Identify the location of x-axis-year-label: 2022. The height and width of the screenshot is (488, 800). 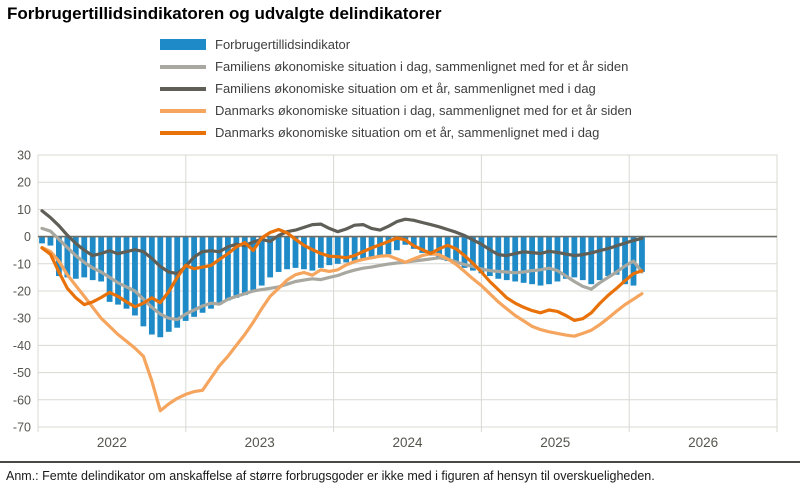
(112, 442).